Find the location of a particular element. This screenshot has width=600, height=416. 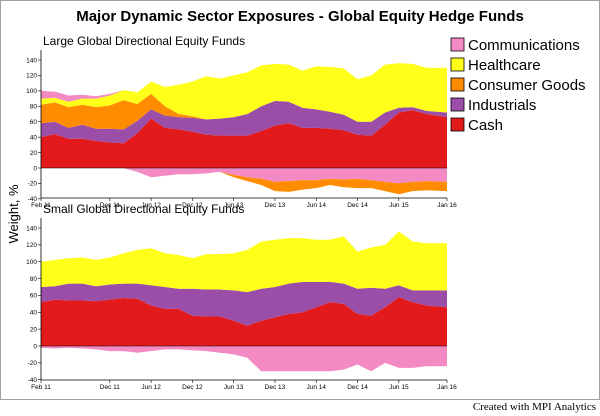

legend-label-consumer-goods: Consumer Goods is located at coordinates (527, 85).